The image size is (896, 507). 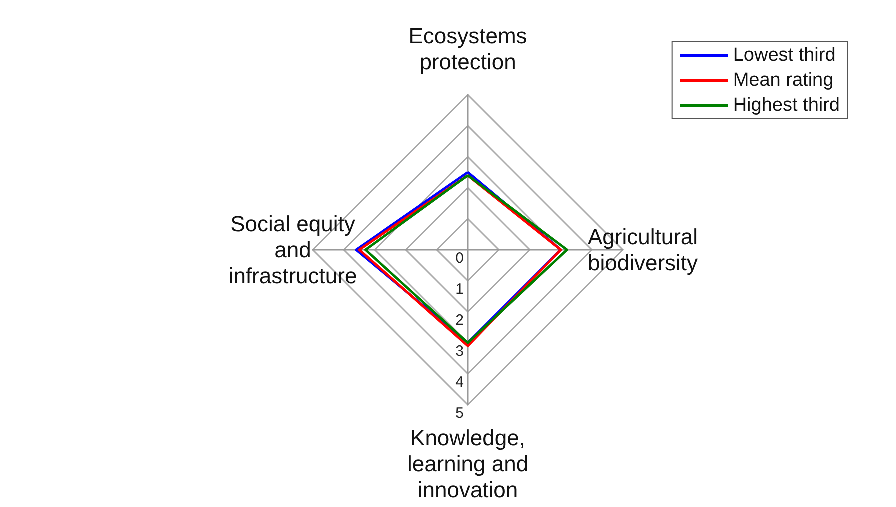 What do you see at coordinates (468, 49) in the screenshot?
I see `spoke-label: Ecosystems protection` at bounding box center [468, 49].